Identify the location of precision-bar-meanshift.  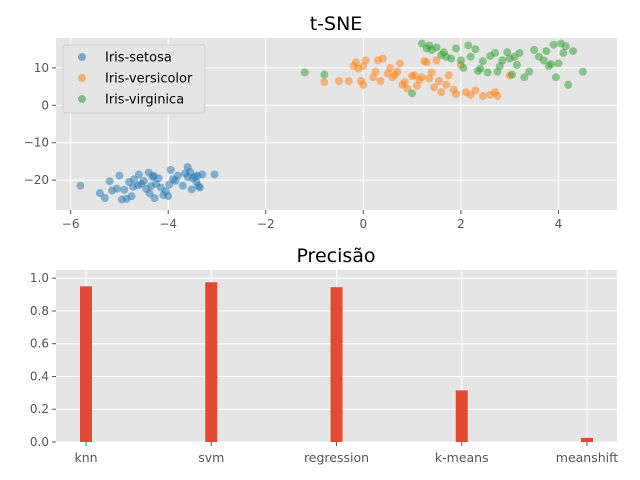
(587, 439).